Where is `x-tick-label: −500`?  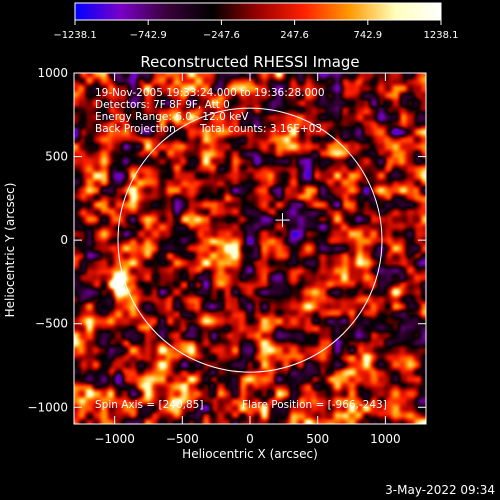 x-tick-label: −500 is located at coordinates (182, 439).